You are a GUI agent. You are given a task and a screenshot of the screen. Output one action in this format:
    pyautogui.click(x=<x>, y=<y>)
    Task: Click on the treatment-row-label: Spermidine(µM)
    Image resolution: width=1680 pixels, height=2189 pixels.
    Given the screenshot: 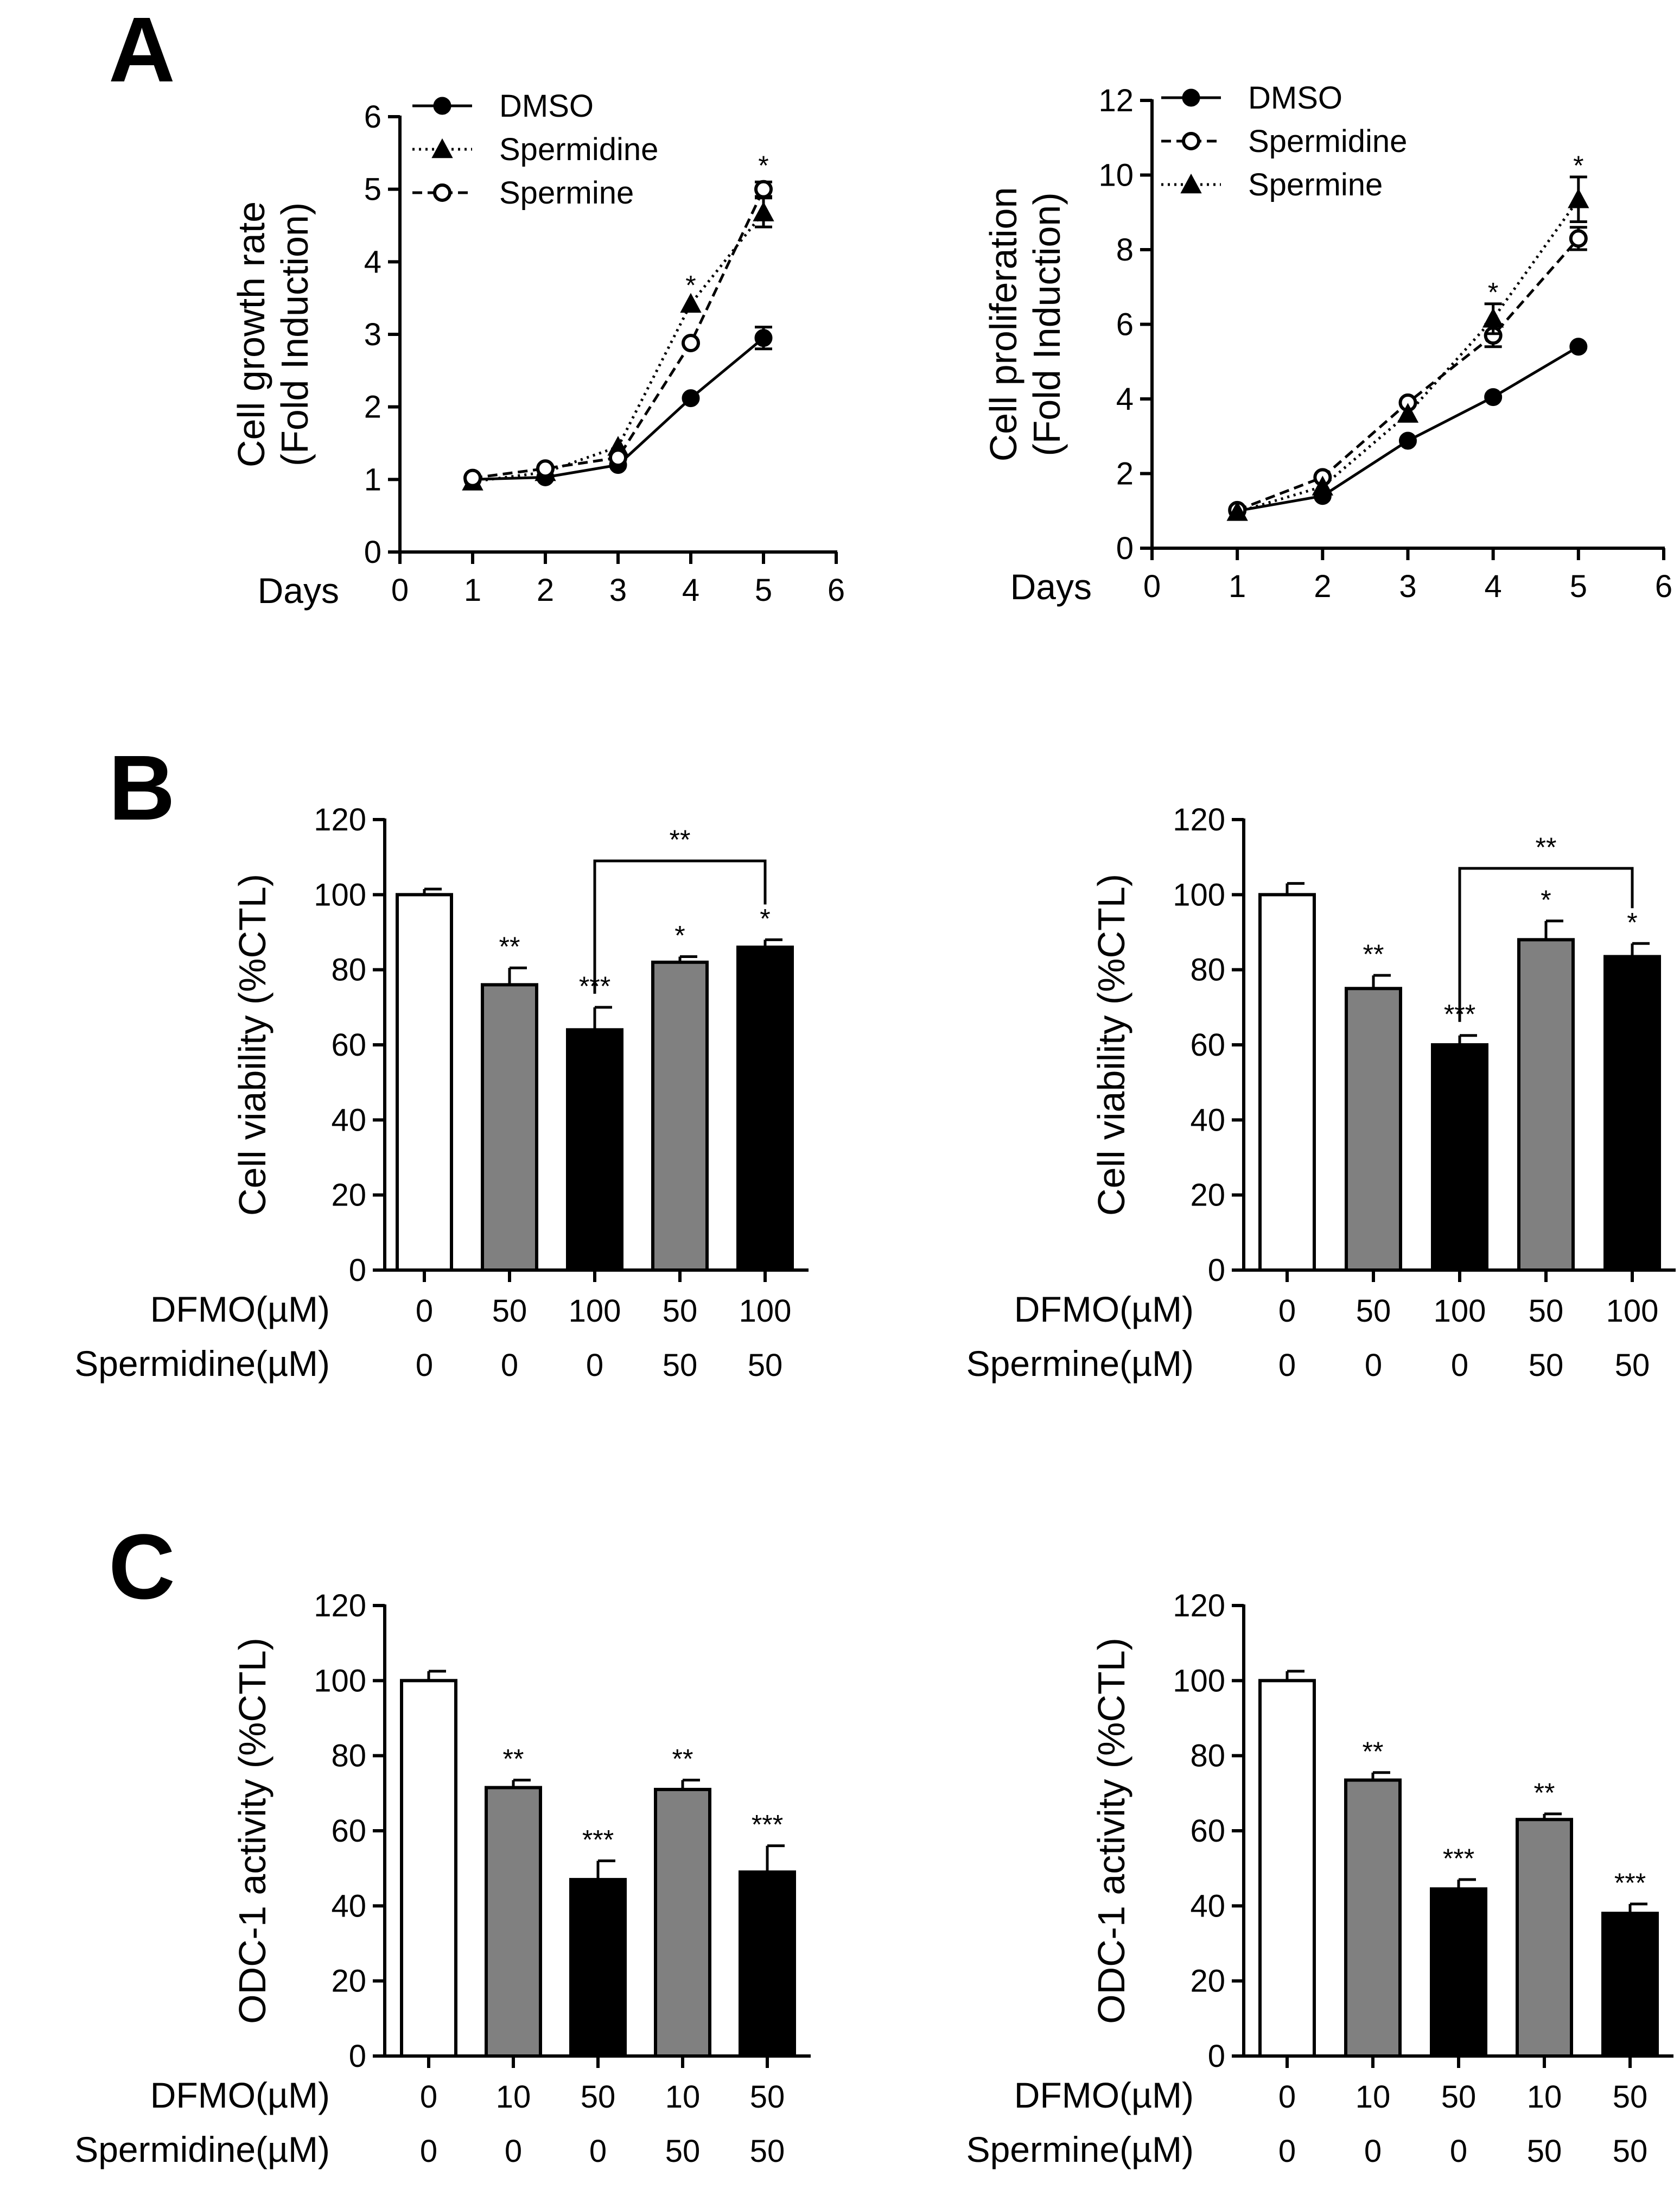 What is the action you would take?
    pyautogui.click(x=202, y=1363)
    